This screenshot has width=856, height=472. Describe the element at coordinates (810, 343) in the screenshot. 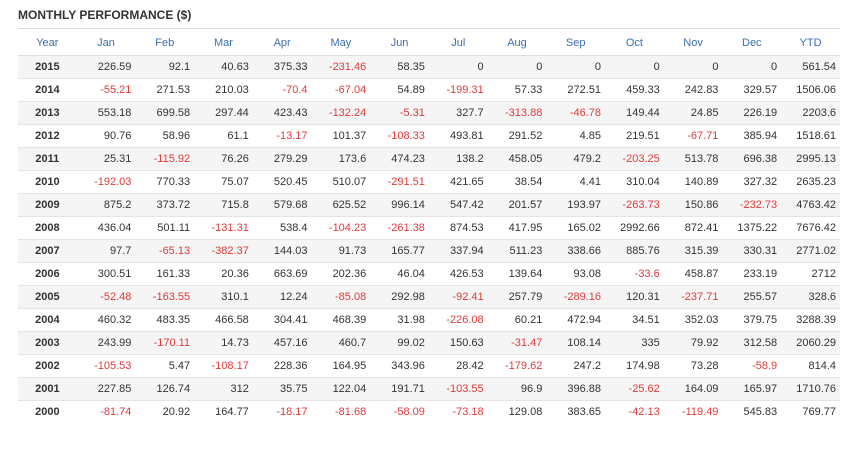

I see `value-cell: 2060.29` at that location.